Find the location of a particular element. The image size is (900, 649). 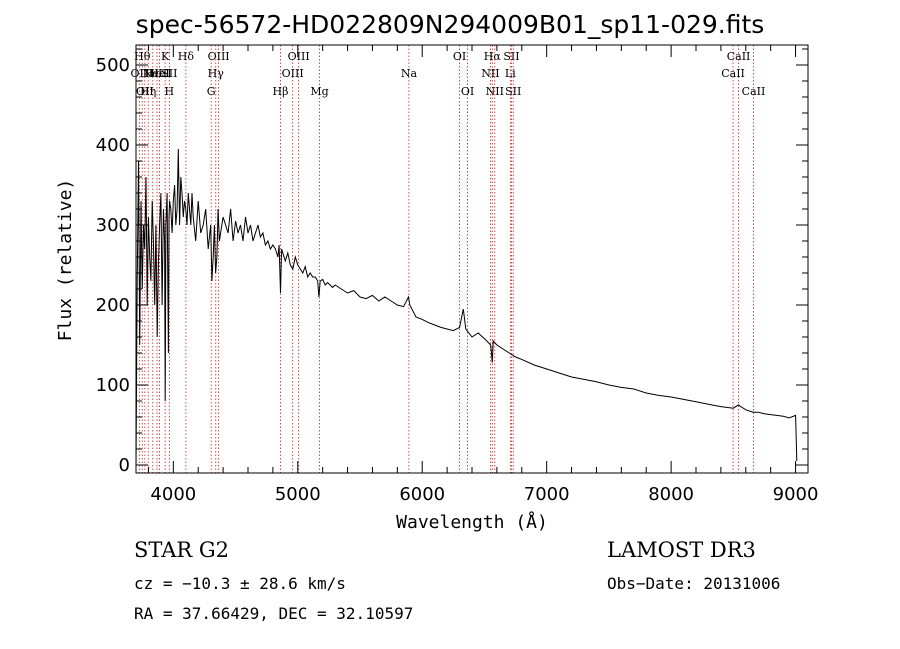

y-tick-label: 200 is located at coordinates (113, 305).